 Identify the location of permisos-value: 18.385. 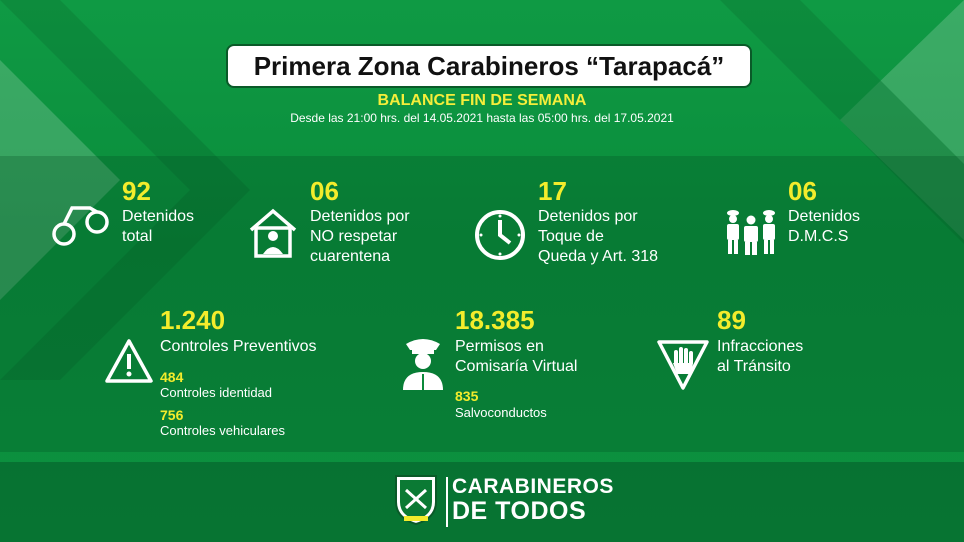
(495, 320).